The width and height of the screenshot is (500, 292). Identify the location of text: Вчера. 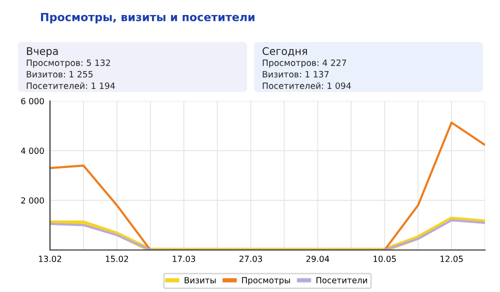
(42, 52).